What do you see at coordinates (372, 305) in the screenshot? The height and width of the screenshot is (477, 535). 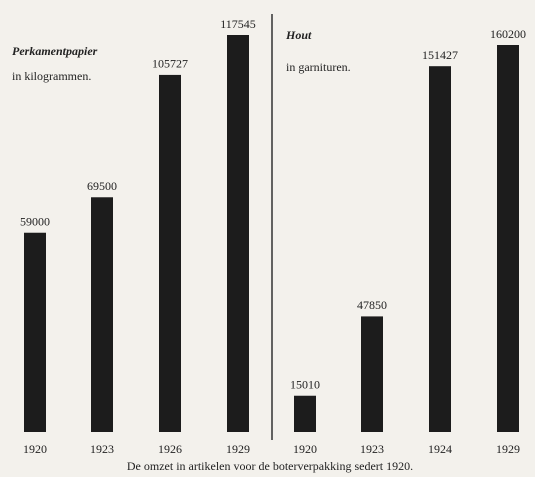 I see `value-label: 47850` at bounding box center [372, 305].